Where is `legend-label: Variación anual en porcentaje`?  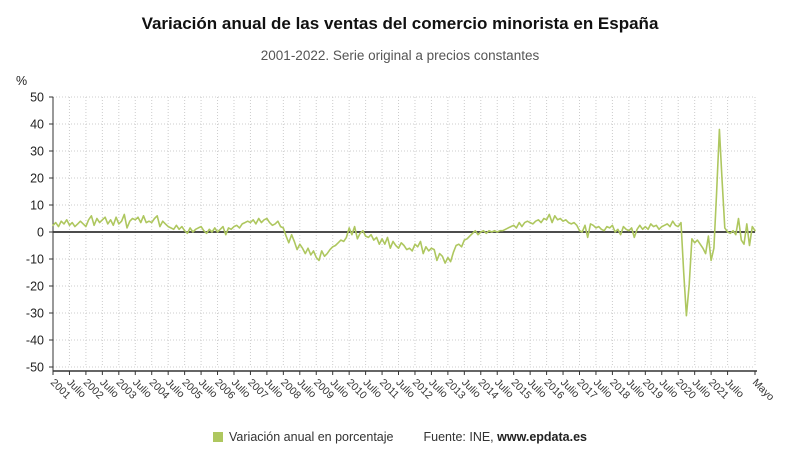 legend-label: Variación anual en porcentaje is located at coordinates (311, 437).